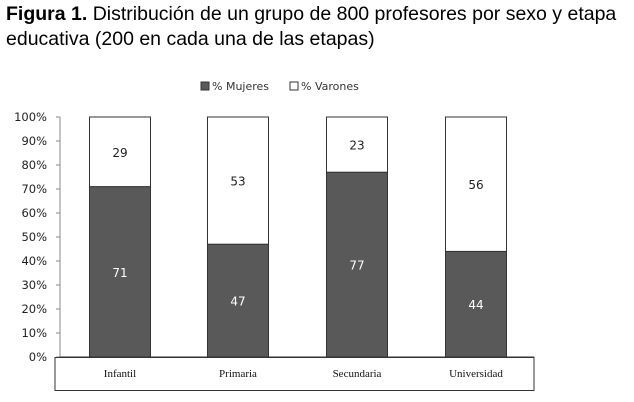  Describe the element at coordinates (34, 261) in the screenshot. I see `y-tick-label: 40%` at that location.